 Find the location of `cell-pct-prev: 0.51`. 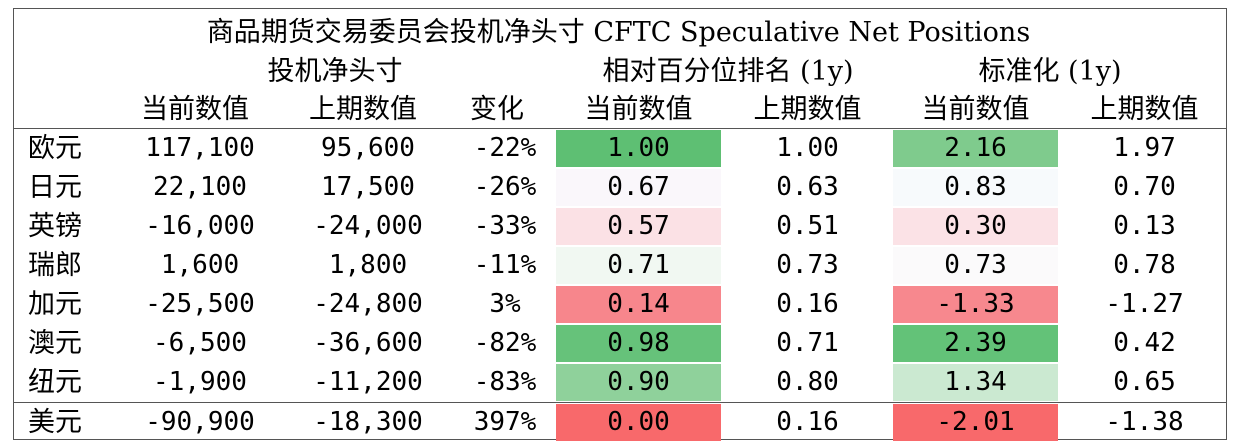

cell-pct-prev: 0.51 is located at coordinates (807, 226).